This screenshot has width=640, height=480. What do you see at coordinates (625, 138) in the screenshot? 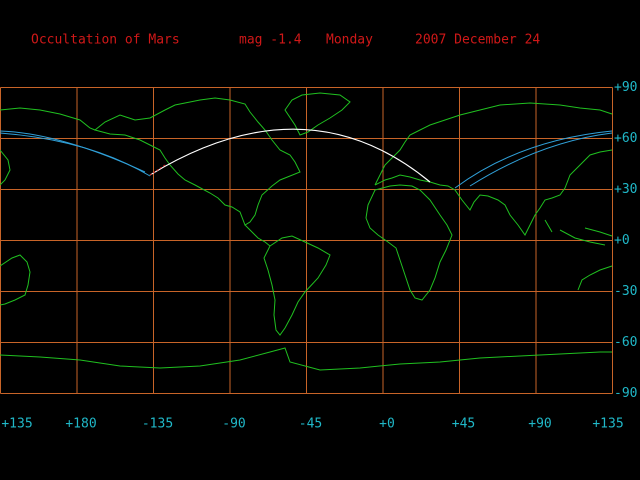
I see `latitude-label: +60` at bounding box center [625, 138].